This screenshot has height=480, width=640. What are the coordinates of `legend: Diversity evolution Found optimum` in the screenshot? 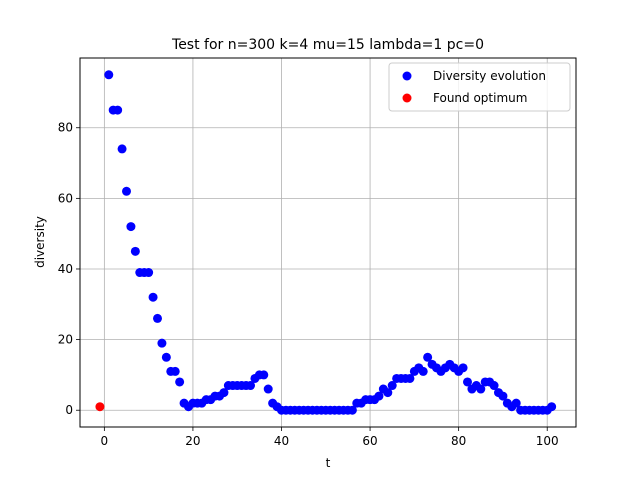 It's located at (479, 87).